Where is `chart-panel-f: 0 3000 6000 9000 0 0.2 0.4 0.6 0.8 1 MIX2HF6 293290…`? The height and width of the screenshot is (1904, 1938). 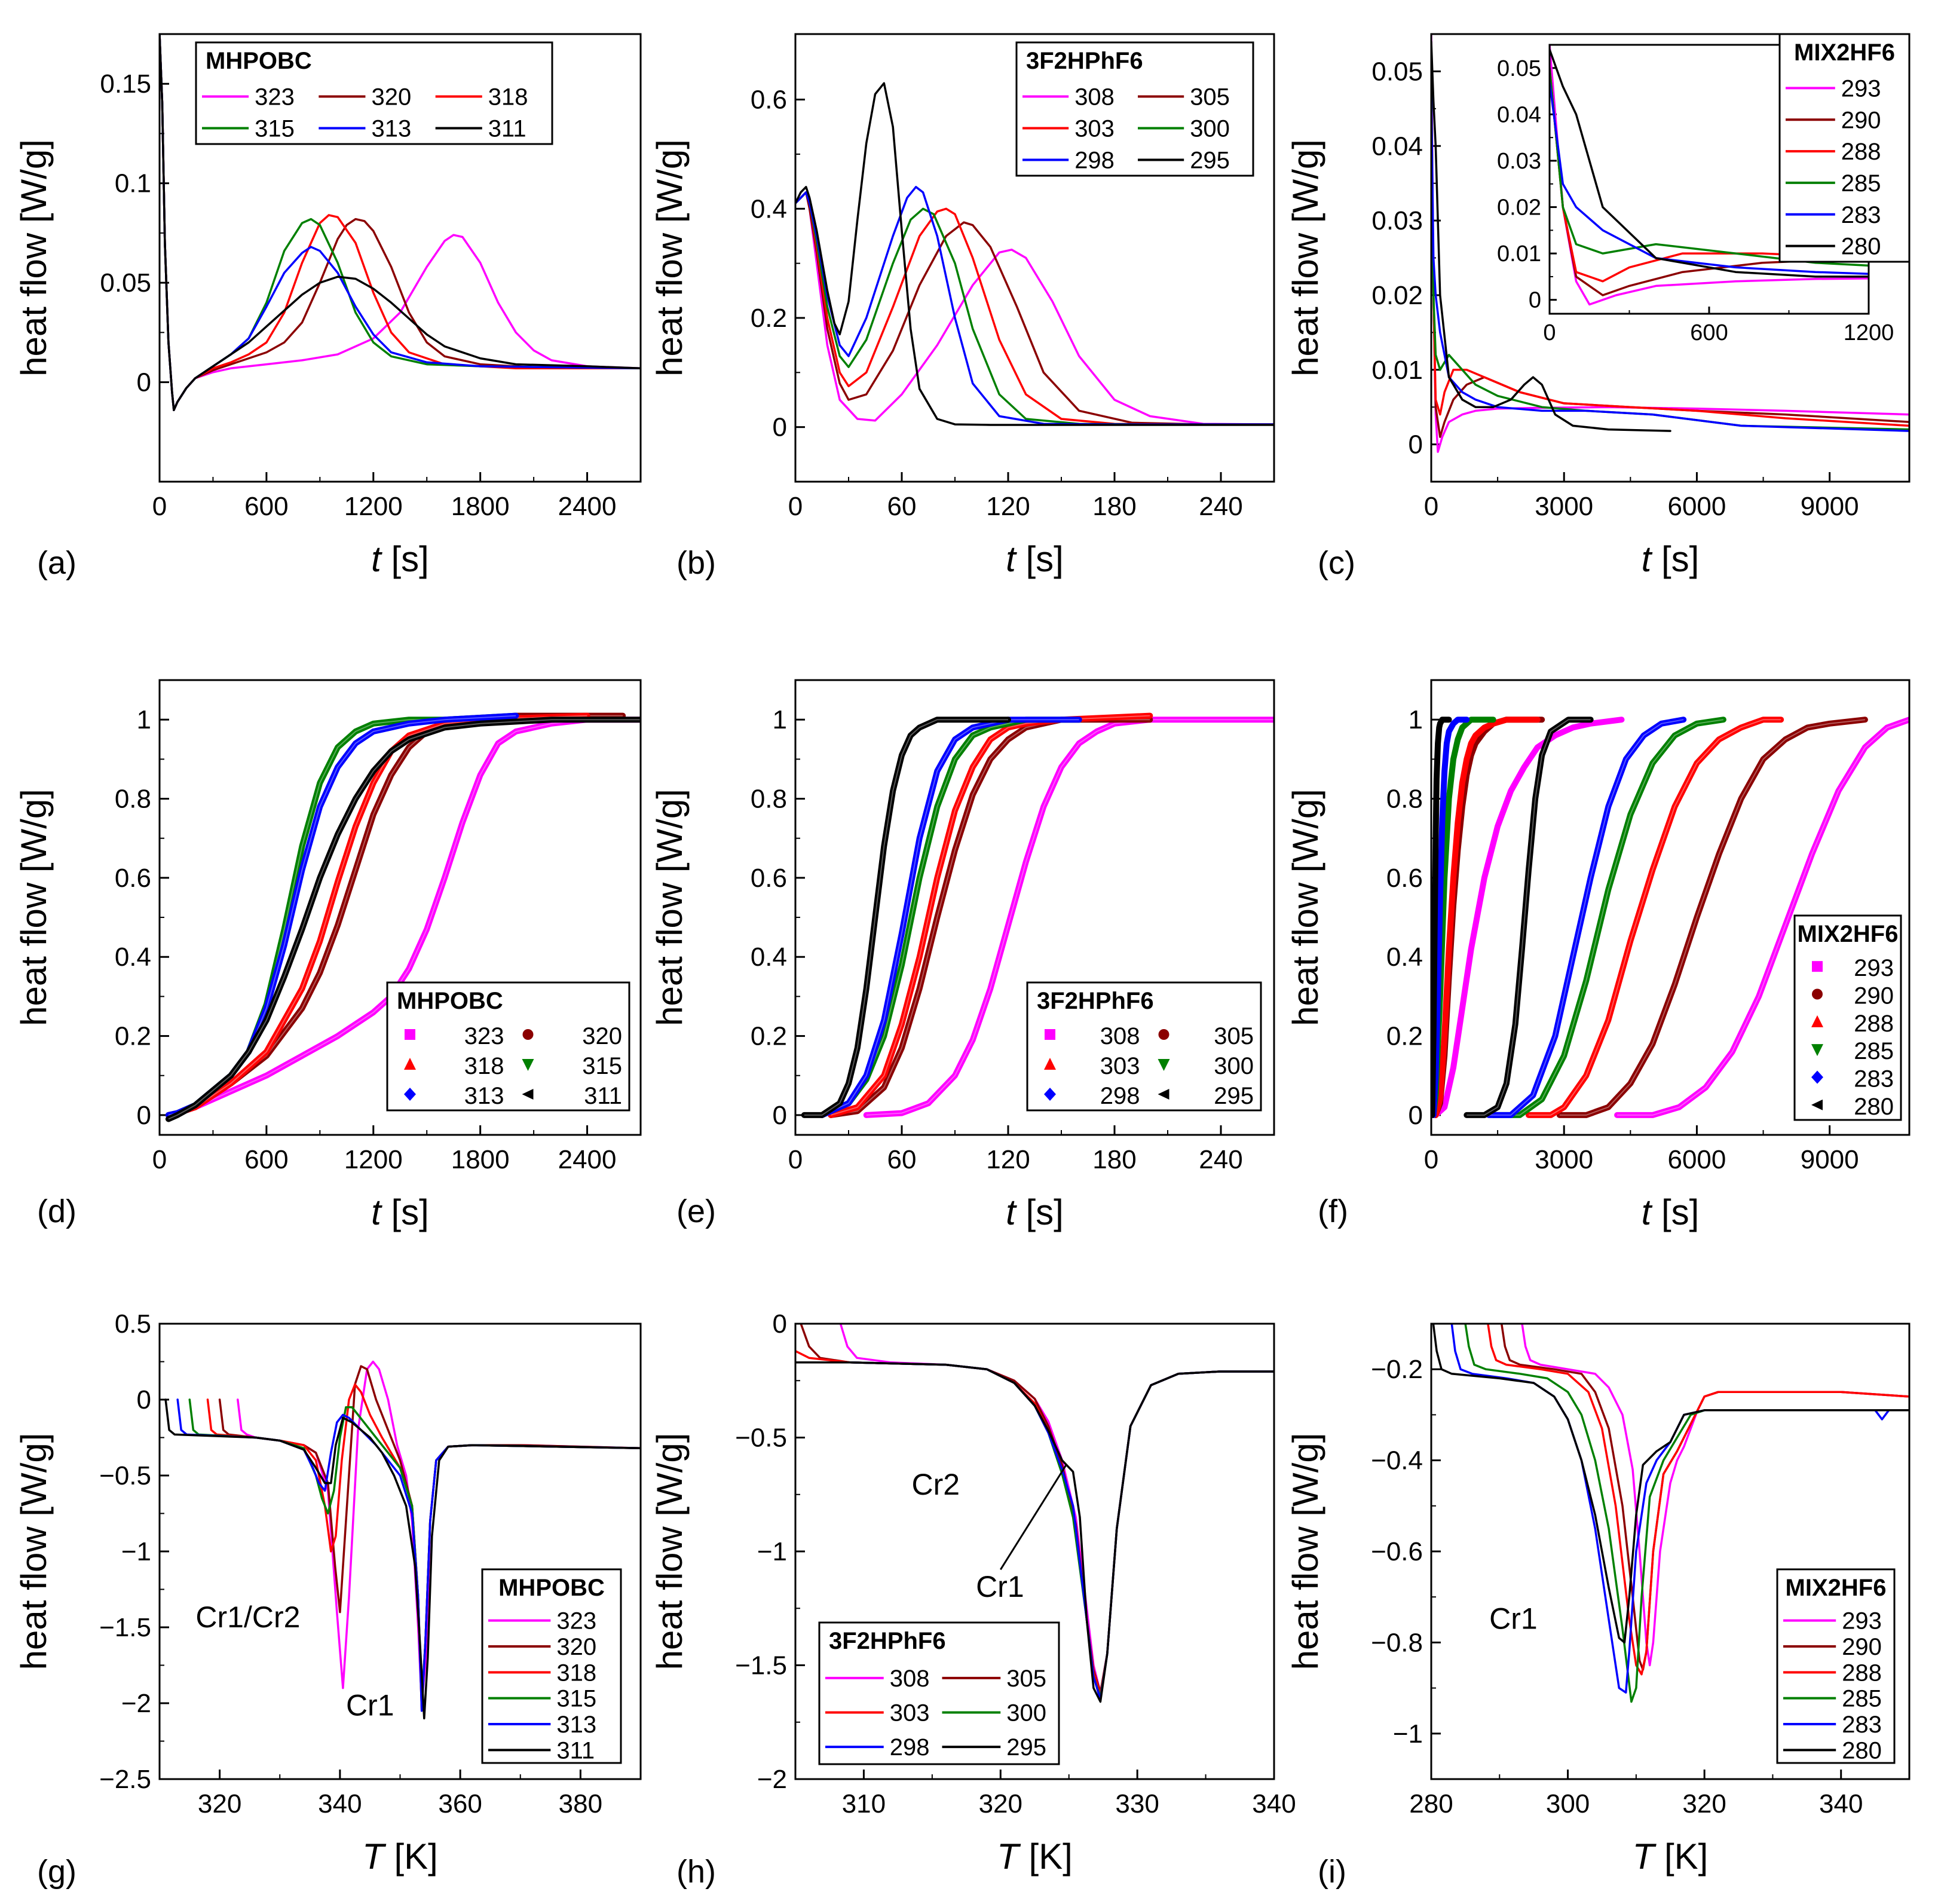 chart-panel-f: 0 3000 6000 9000 0 0.2 0.4 0.6 0.8 1 MIX2HF6 293290… is located at coordinates (1598, 955).